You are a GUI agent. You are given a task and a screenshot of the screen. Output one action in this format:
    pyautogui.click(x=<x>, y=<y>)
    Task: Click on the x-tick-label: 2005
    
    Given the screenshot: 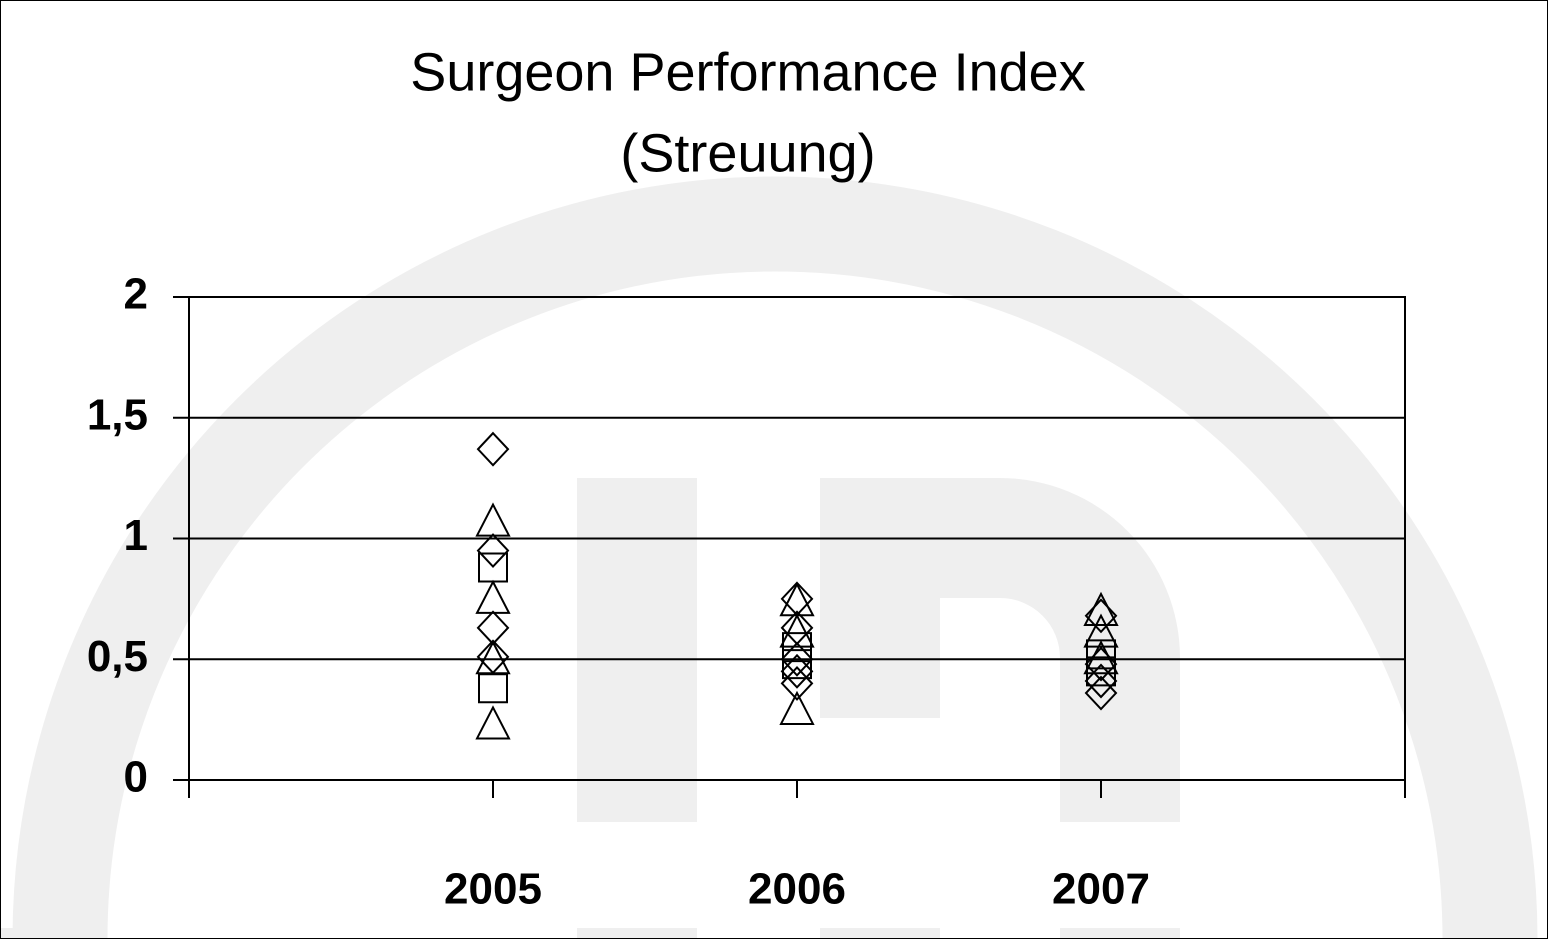 What is the action you would take?
    pyautogui.click(x=493, y=889)
    